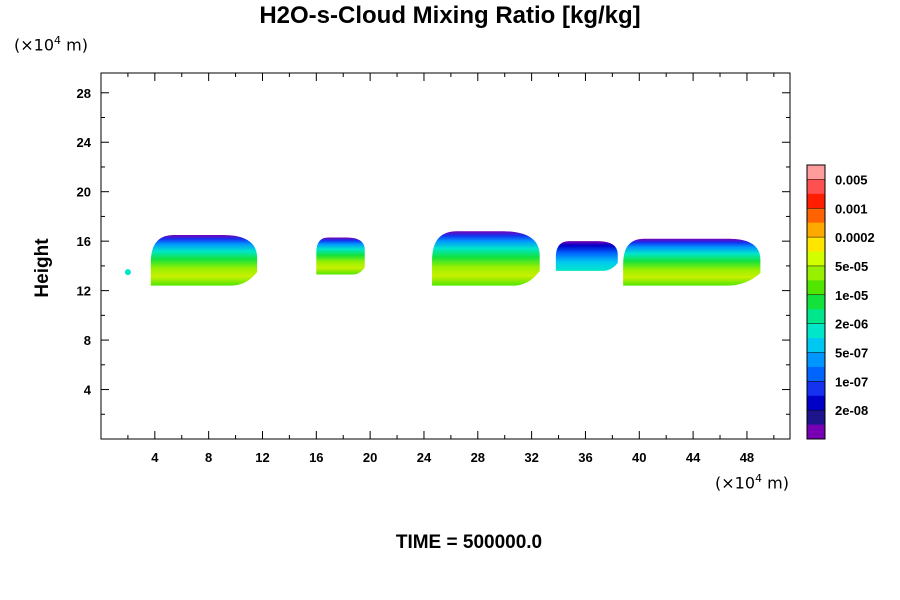 The height and width of the screenshot is (600, 900). Describe the element at coordinates (478, 457) in the screenshot. I see `x-tick-label: 28` at that location.